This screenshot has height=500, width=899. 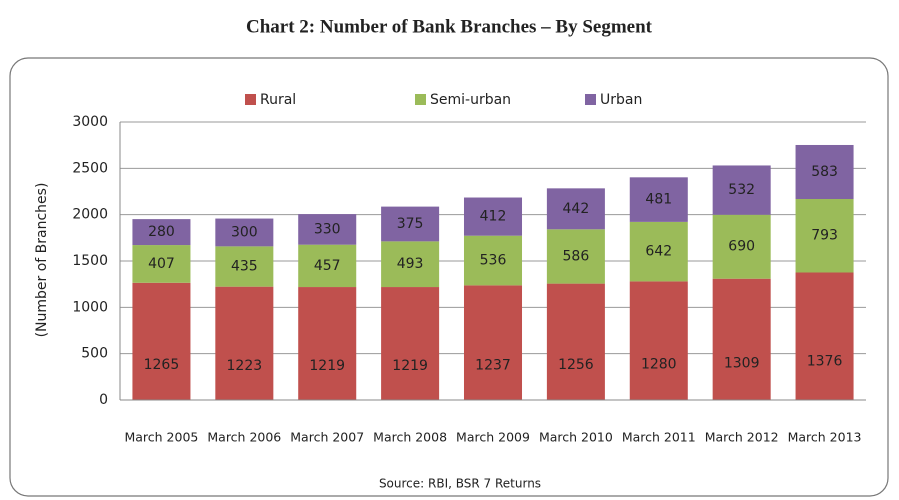 What do you see at coordinates (742, 364) in the screenshot?
I see `data-label: 1309` at bounding box center [742, 364].